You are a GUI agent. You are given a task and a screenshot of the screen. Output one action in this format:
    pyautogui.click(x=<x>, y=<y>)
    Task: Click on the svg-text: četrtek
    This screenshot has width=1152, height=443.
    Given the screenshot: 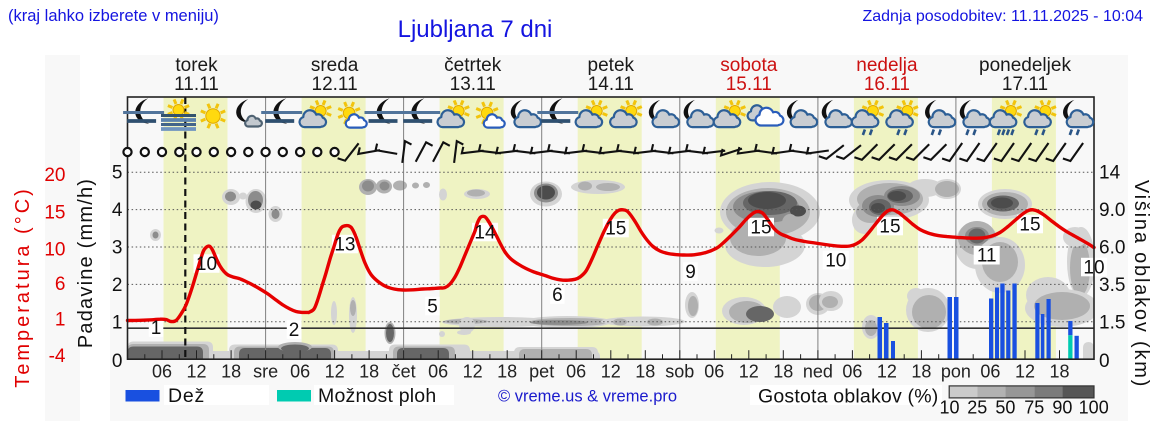 What is the action you would take?
    pyautogui.click(x=473, y=65)
    